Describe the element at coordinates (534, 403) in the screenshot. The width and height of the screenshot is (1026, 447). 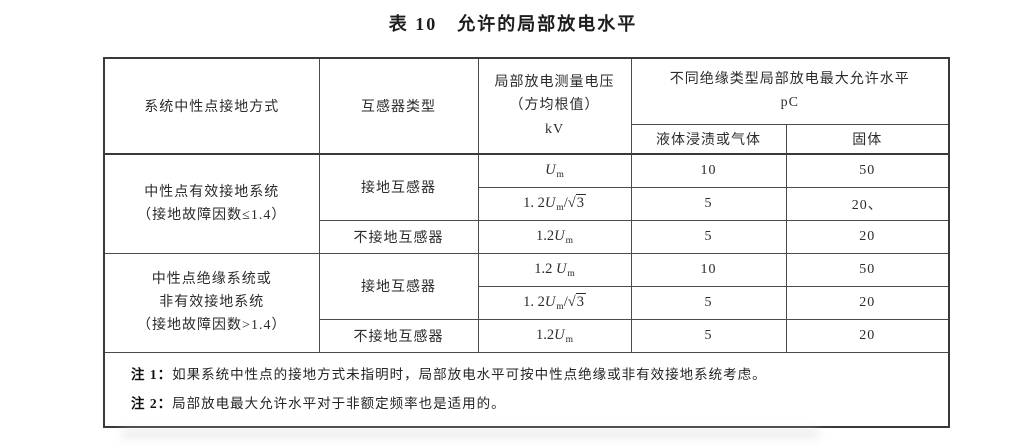
I see `note-2: 注 2：局部放电最大允许水平对于非额定频率也是适用的。` at that location.